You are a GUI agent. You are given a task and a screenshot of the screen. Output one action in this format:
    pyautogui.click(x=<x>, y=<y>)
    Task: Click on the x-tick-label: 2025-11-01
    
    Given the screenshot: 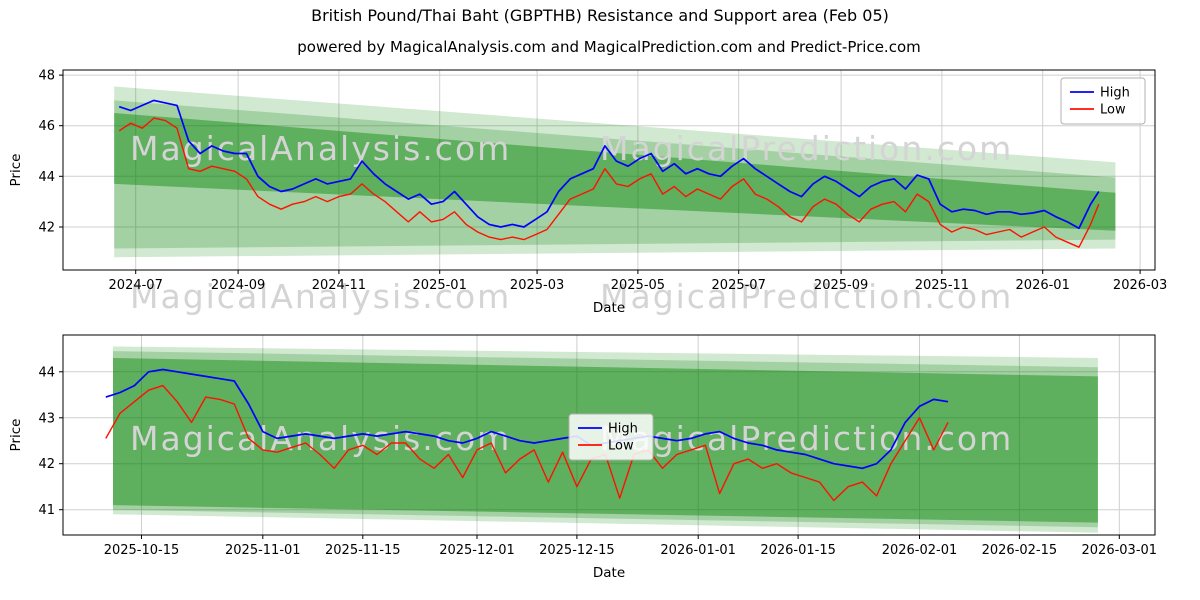 What is the action you would take?
    pyautogui.click(x=263, y=550)
    